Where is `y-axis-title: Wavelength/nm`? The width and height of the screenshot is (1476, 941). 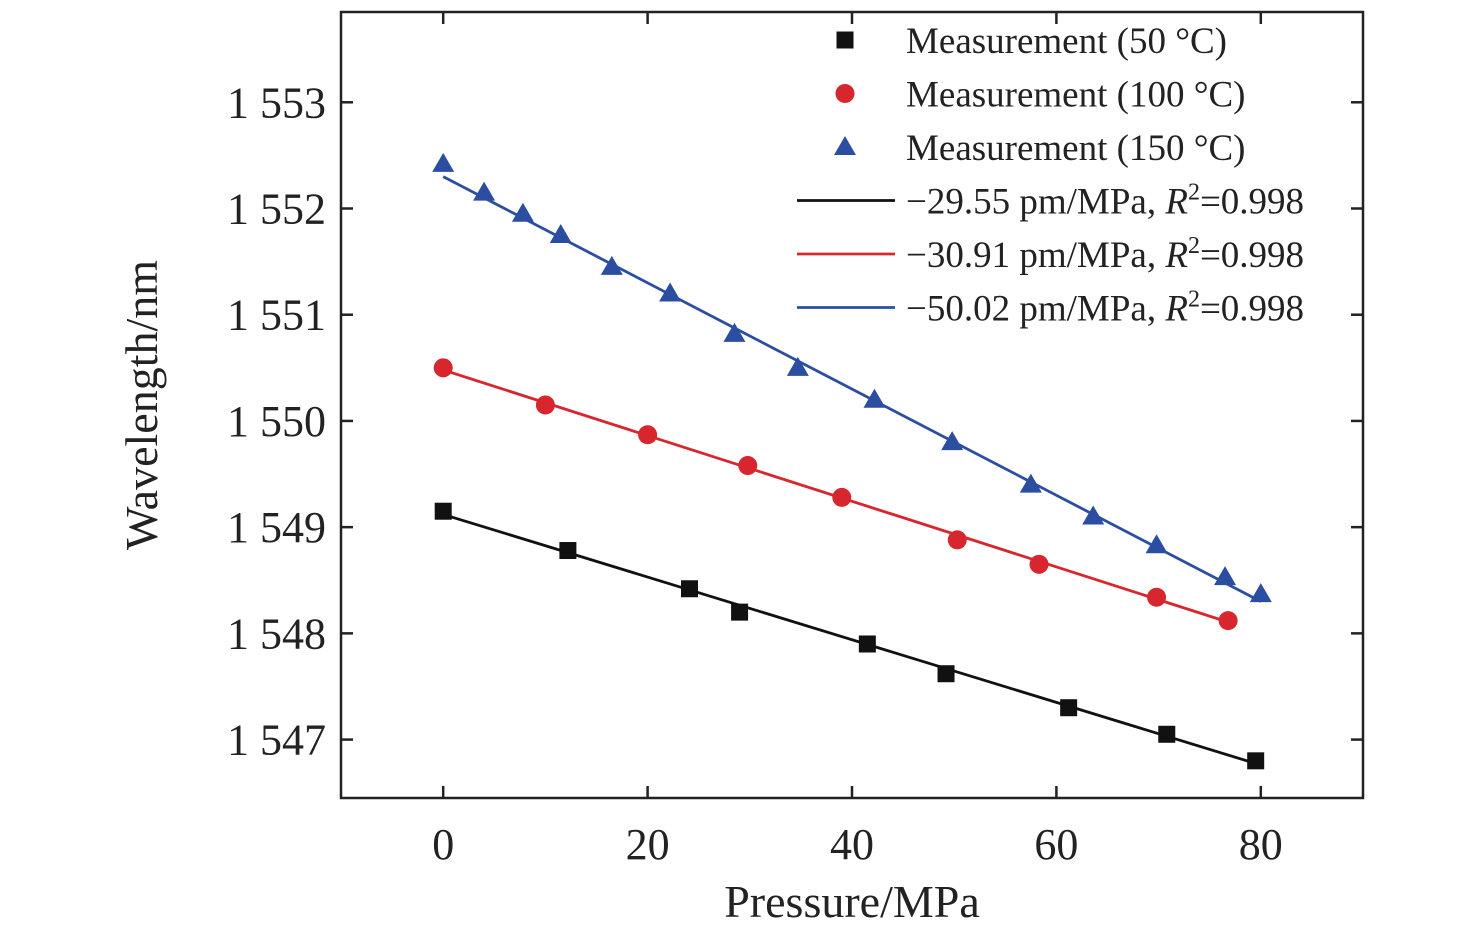 y-axis-title: Wavelength/nm is located at coordinates (141, 405).